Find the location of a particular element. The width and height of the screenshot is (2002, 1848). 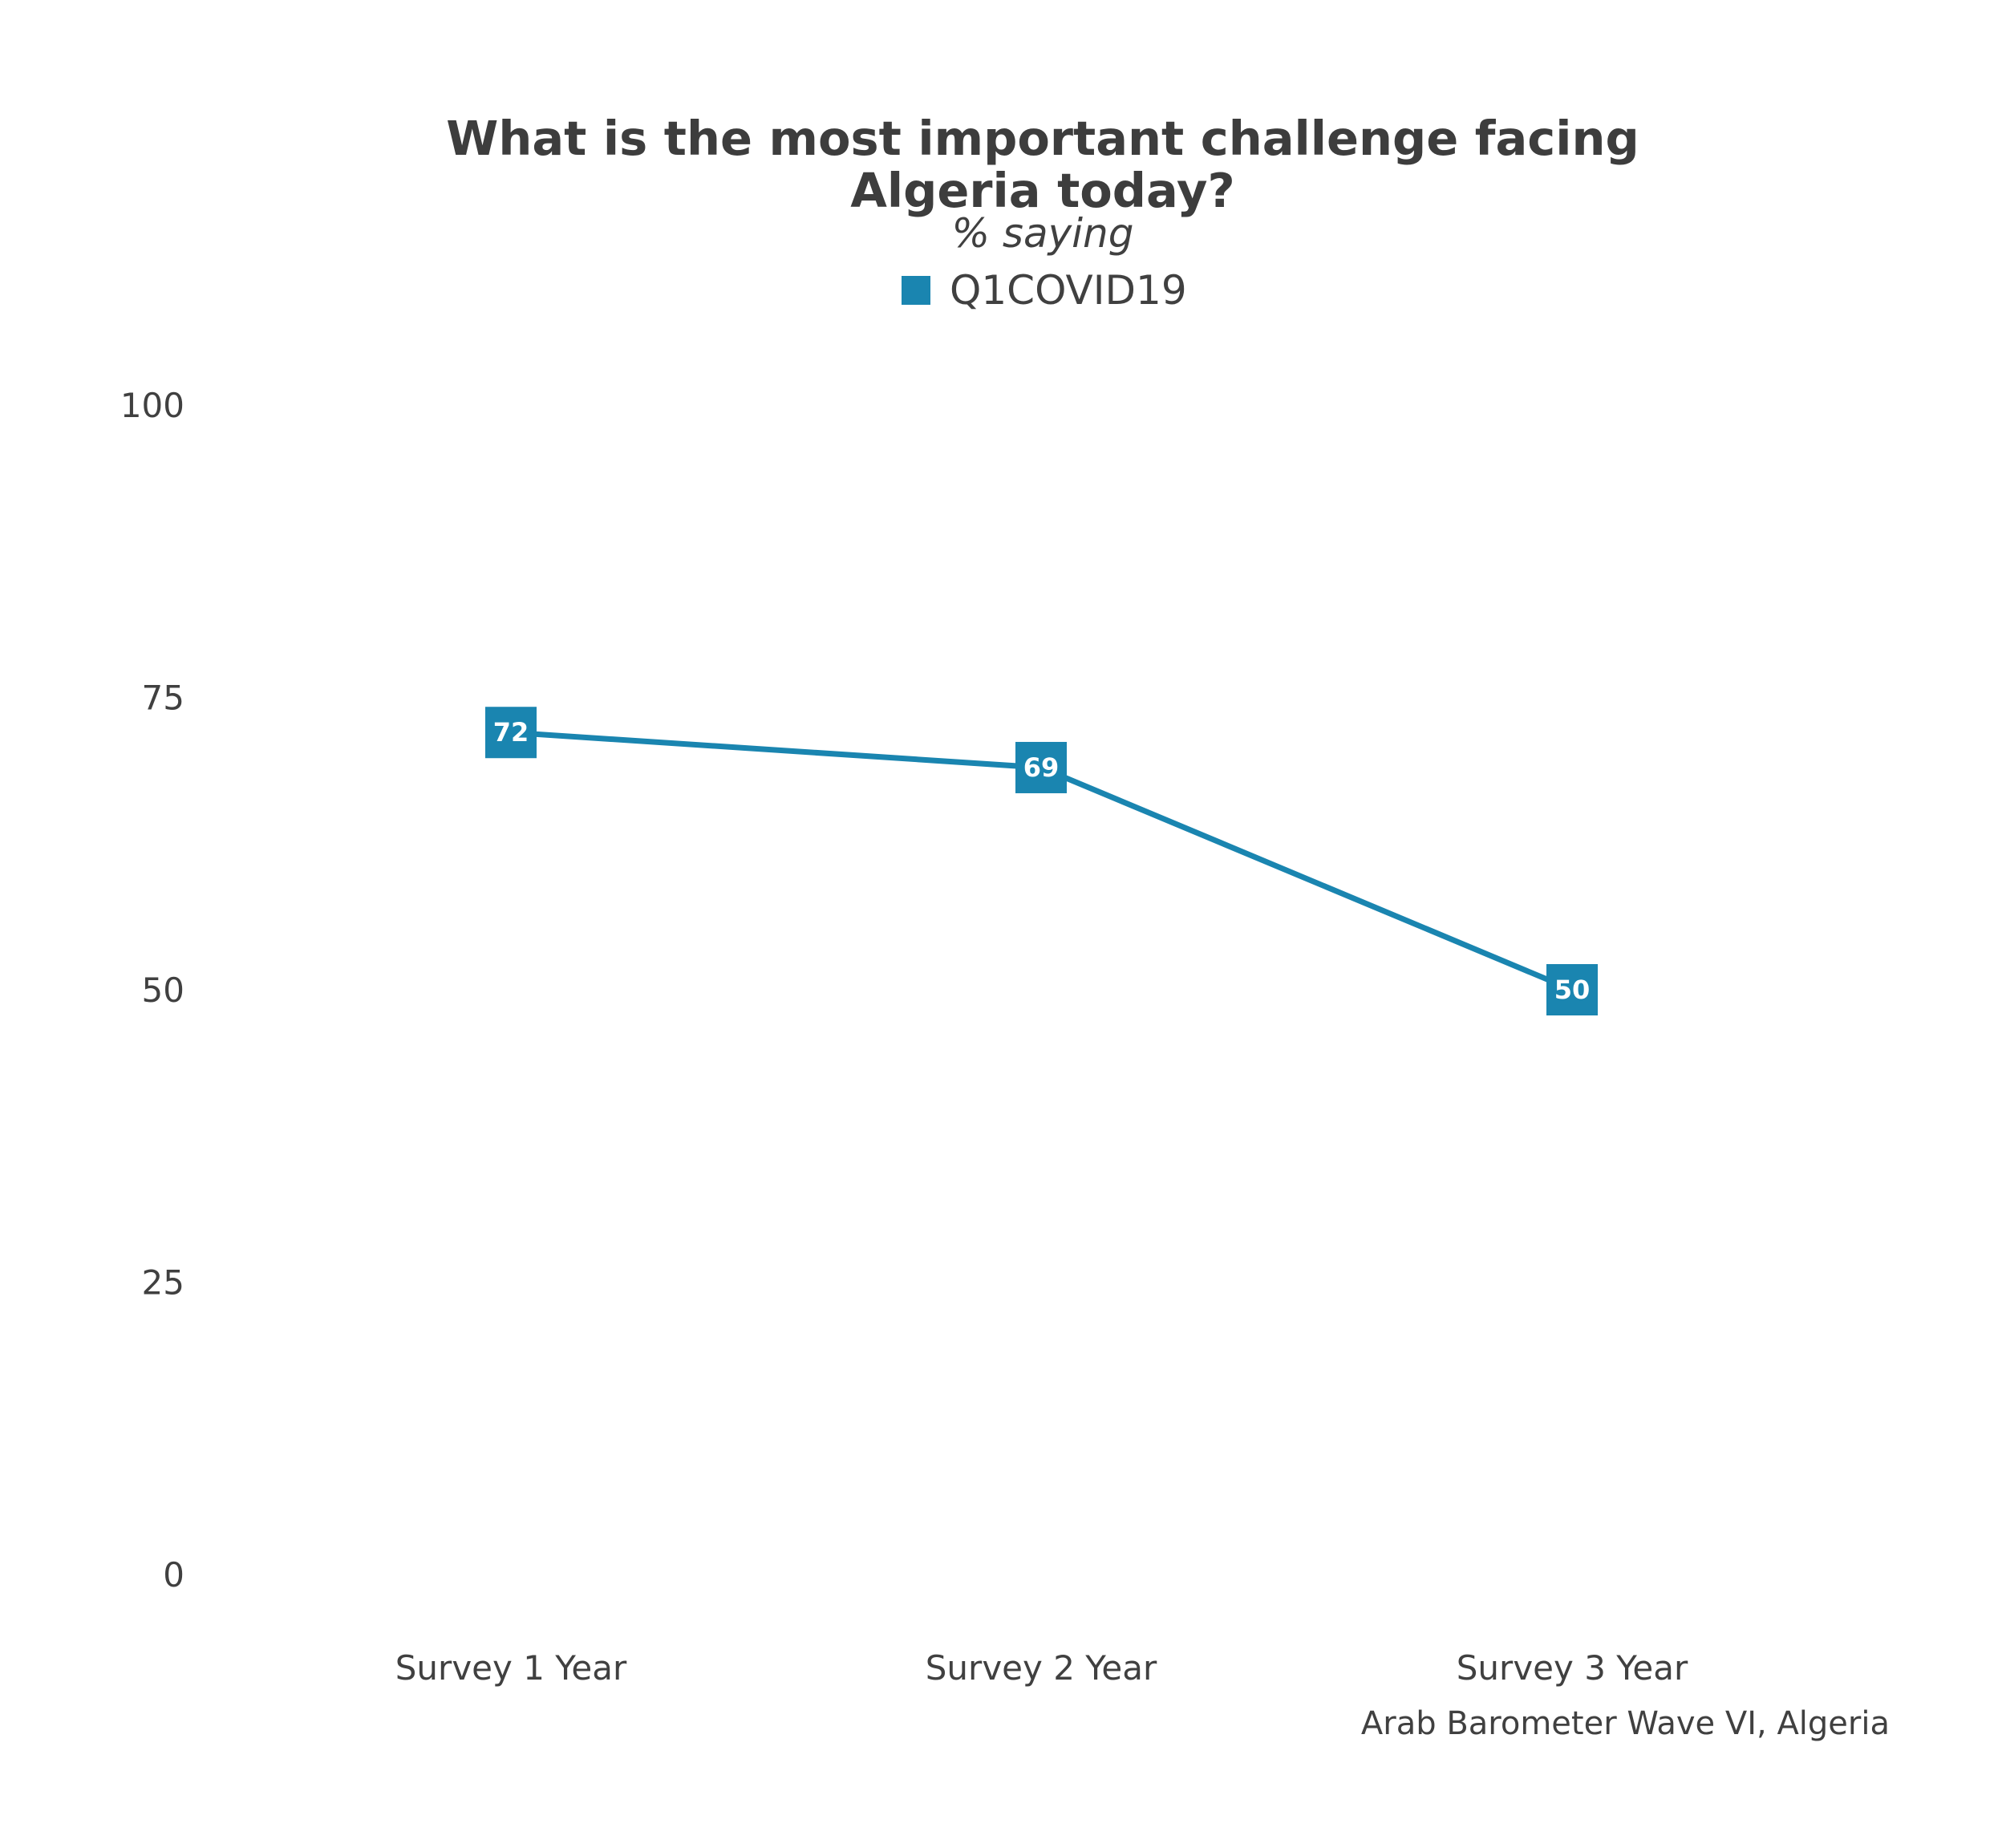

legend-label-q1covid19: Q1COVID19 is located at coordinates (1068, 290).